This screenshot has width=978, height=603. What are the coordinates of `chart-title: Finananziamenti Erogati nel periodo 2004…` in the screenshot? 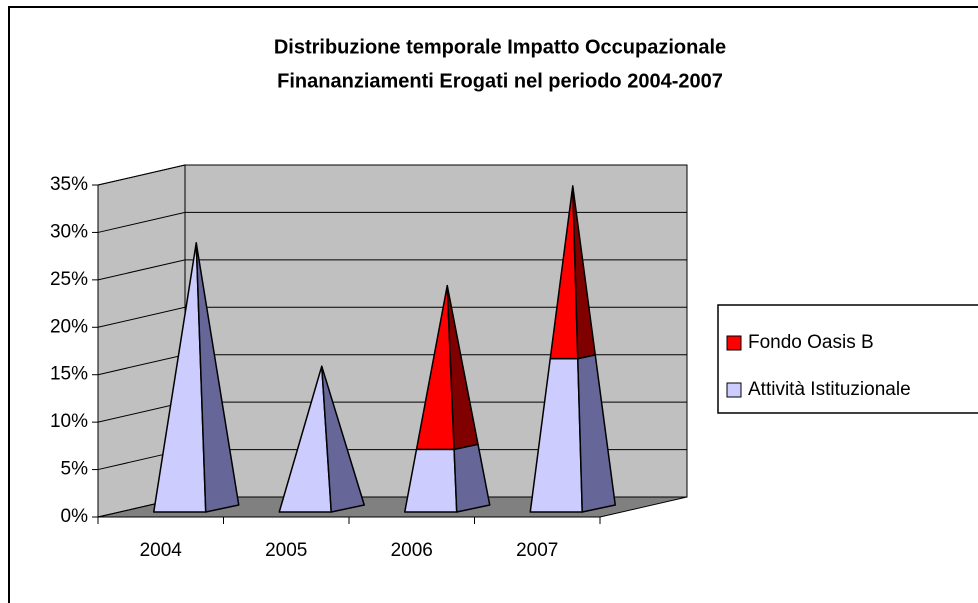 It's located at (500, 81).